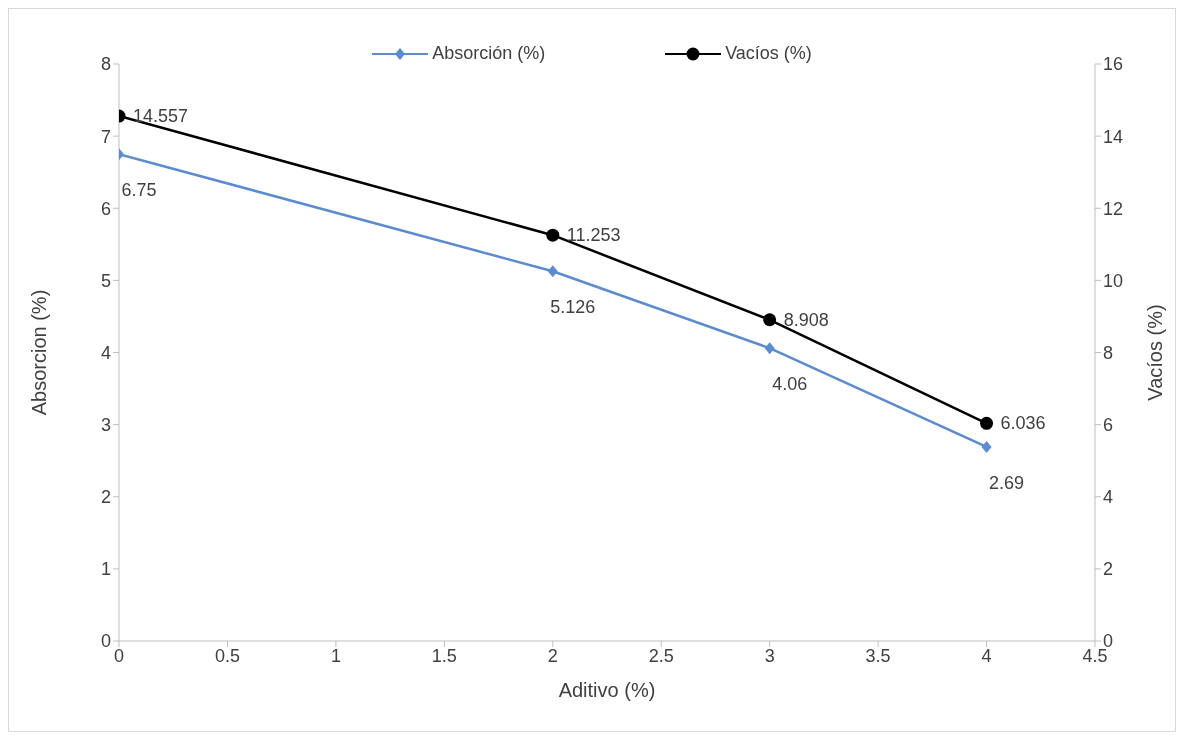 The height and width of the screenshot is (740, 1184). Describe the element at coordinates (227, 655) in the screenshot. I see `x-tick-label: 0.5` at that location.